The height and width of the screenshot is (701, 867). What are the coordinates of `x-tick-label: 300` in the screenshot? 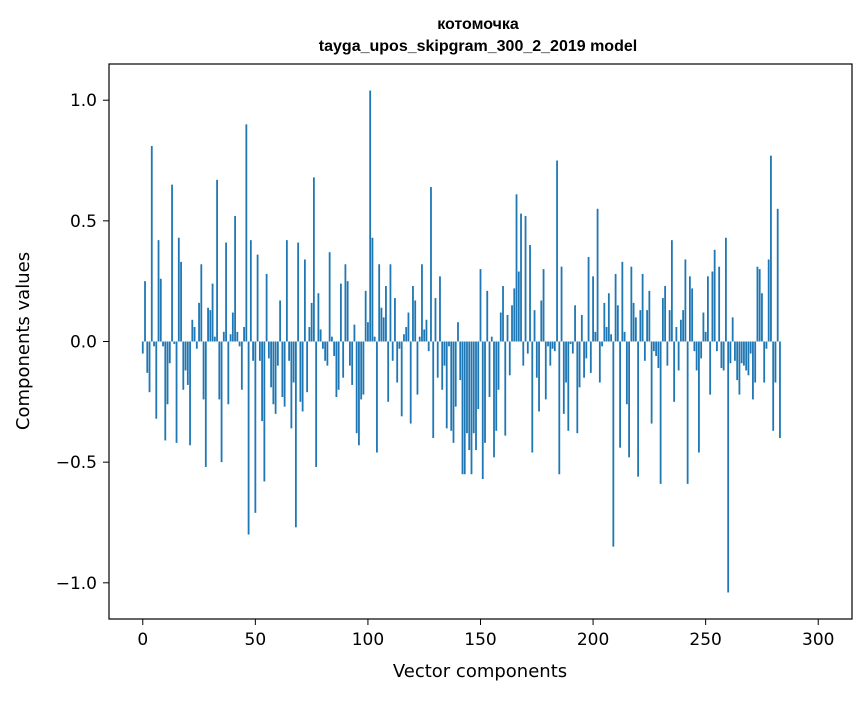 It's located at (818, 640).